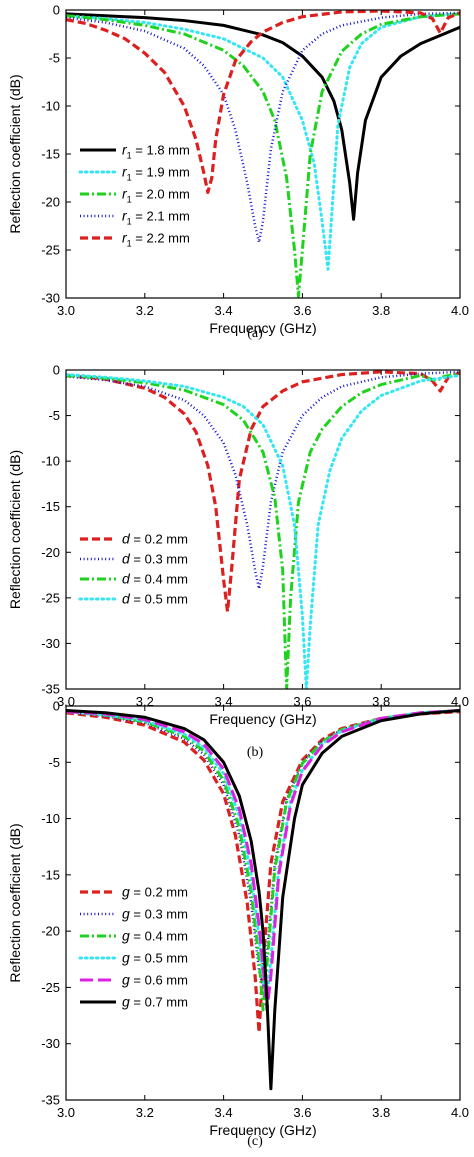  Describe the element at coordinates (255, 1141) in the screenshot. I see `panel-caption: (c)` at that location.